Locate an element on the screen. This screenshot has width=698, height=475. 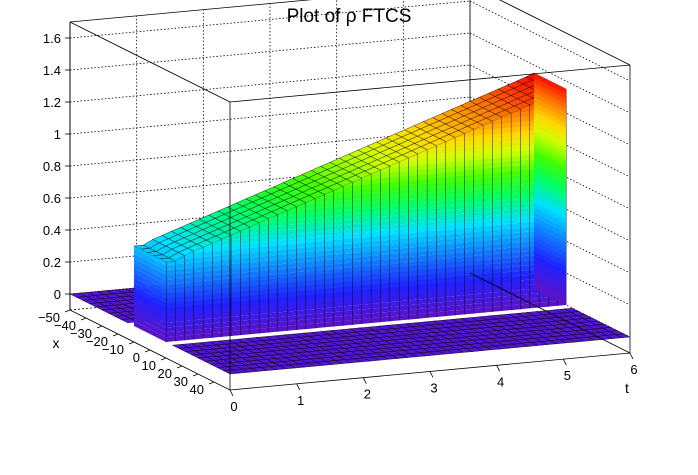
z-gridline-back is located at coordinates (270, 19).